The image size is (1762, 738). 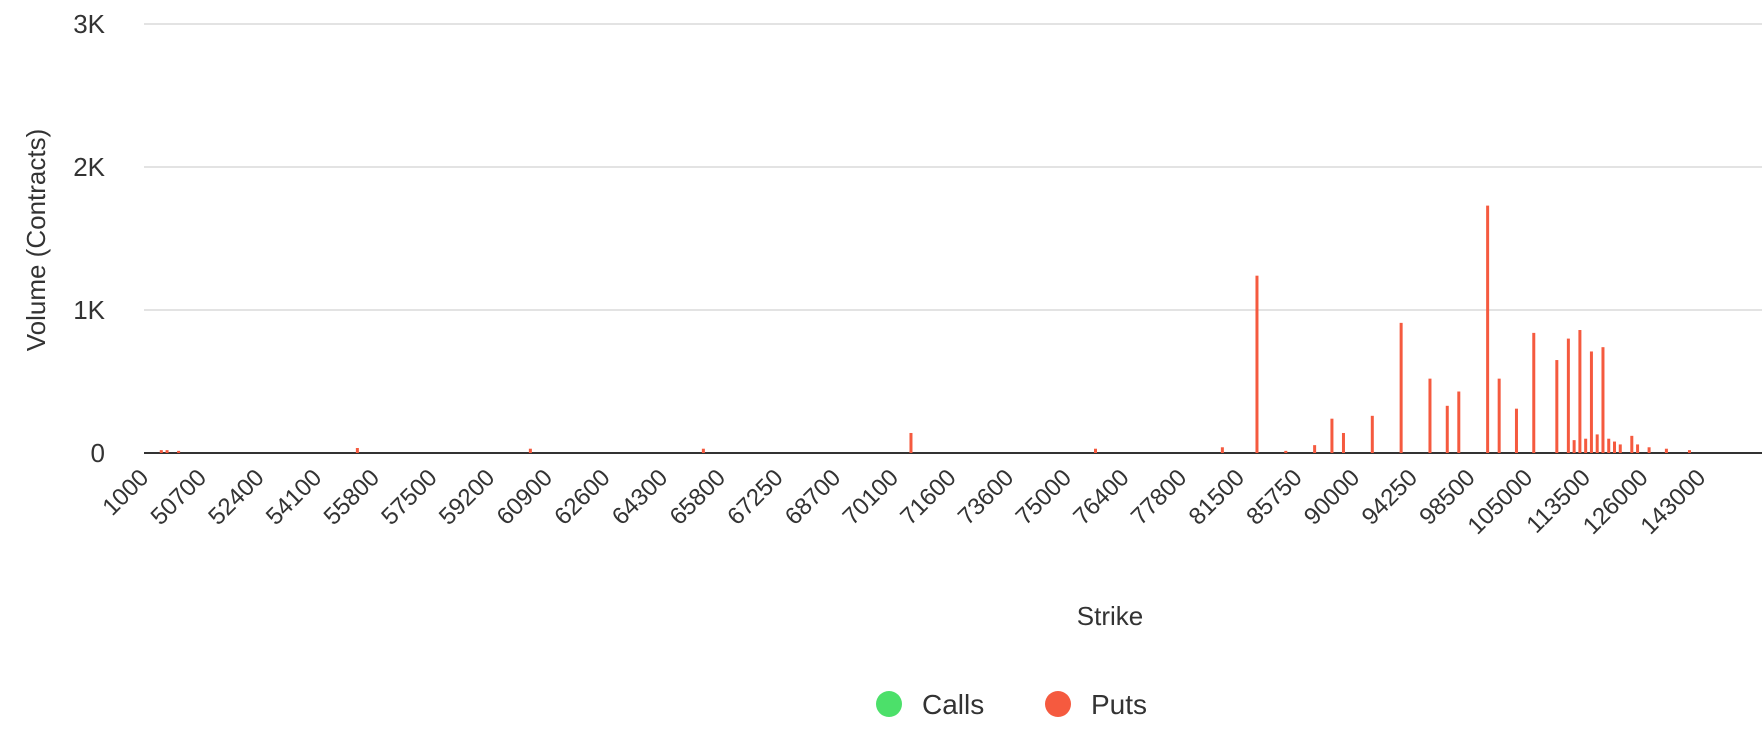 What do you see at coordinates (179, 497) in the screenshot?
I see `x-tick-label: 50700` at bounding box center [179, 497].